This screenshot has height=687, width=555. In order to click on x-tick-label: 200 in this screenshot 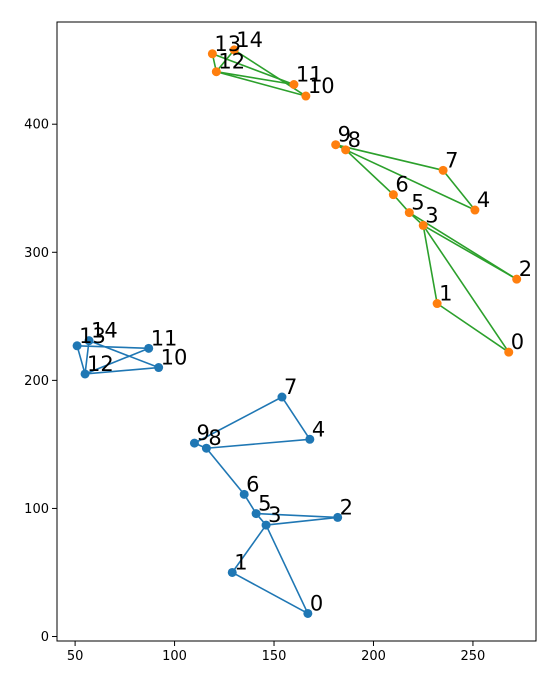, I will do `click(373, 656)`.